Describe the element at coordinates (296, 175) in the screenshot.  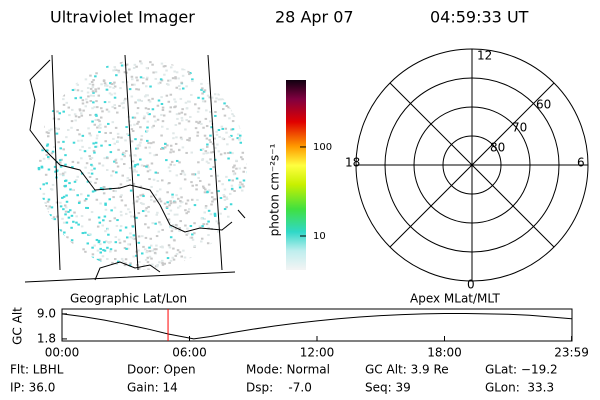
I see `colorbar` at that location.